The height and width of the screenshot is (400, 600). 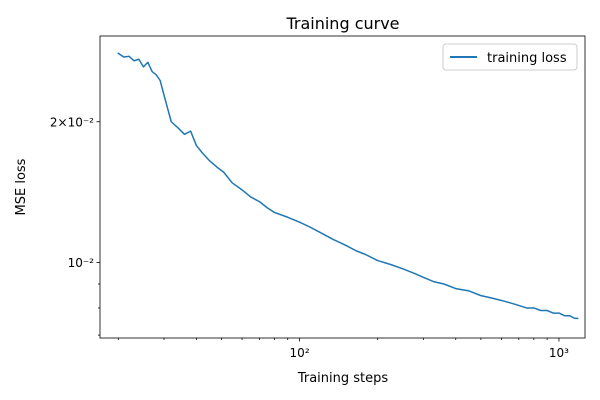 I want to click on y-axis-label: MSE loss, so click(x=21, y=186).